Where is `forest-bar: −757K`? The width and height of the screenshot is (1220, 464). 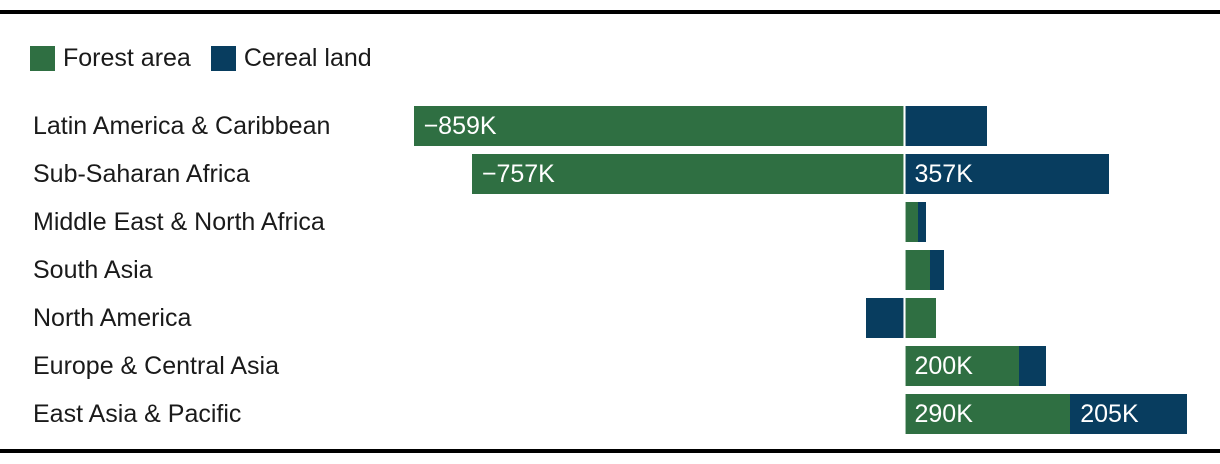
forest-bar: −757K is located at coordinates (688, 174).